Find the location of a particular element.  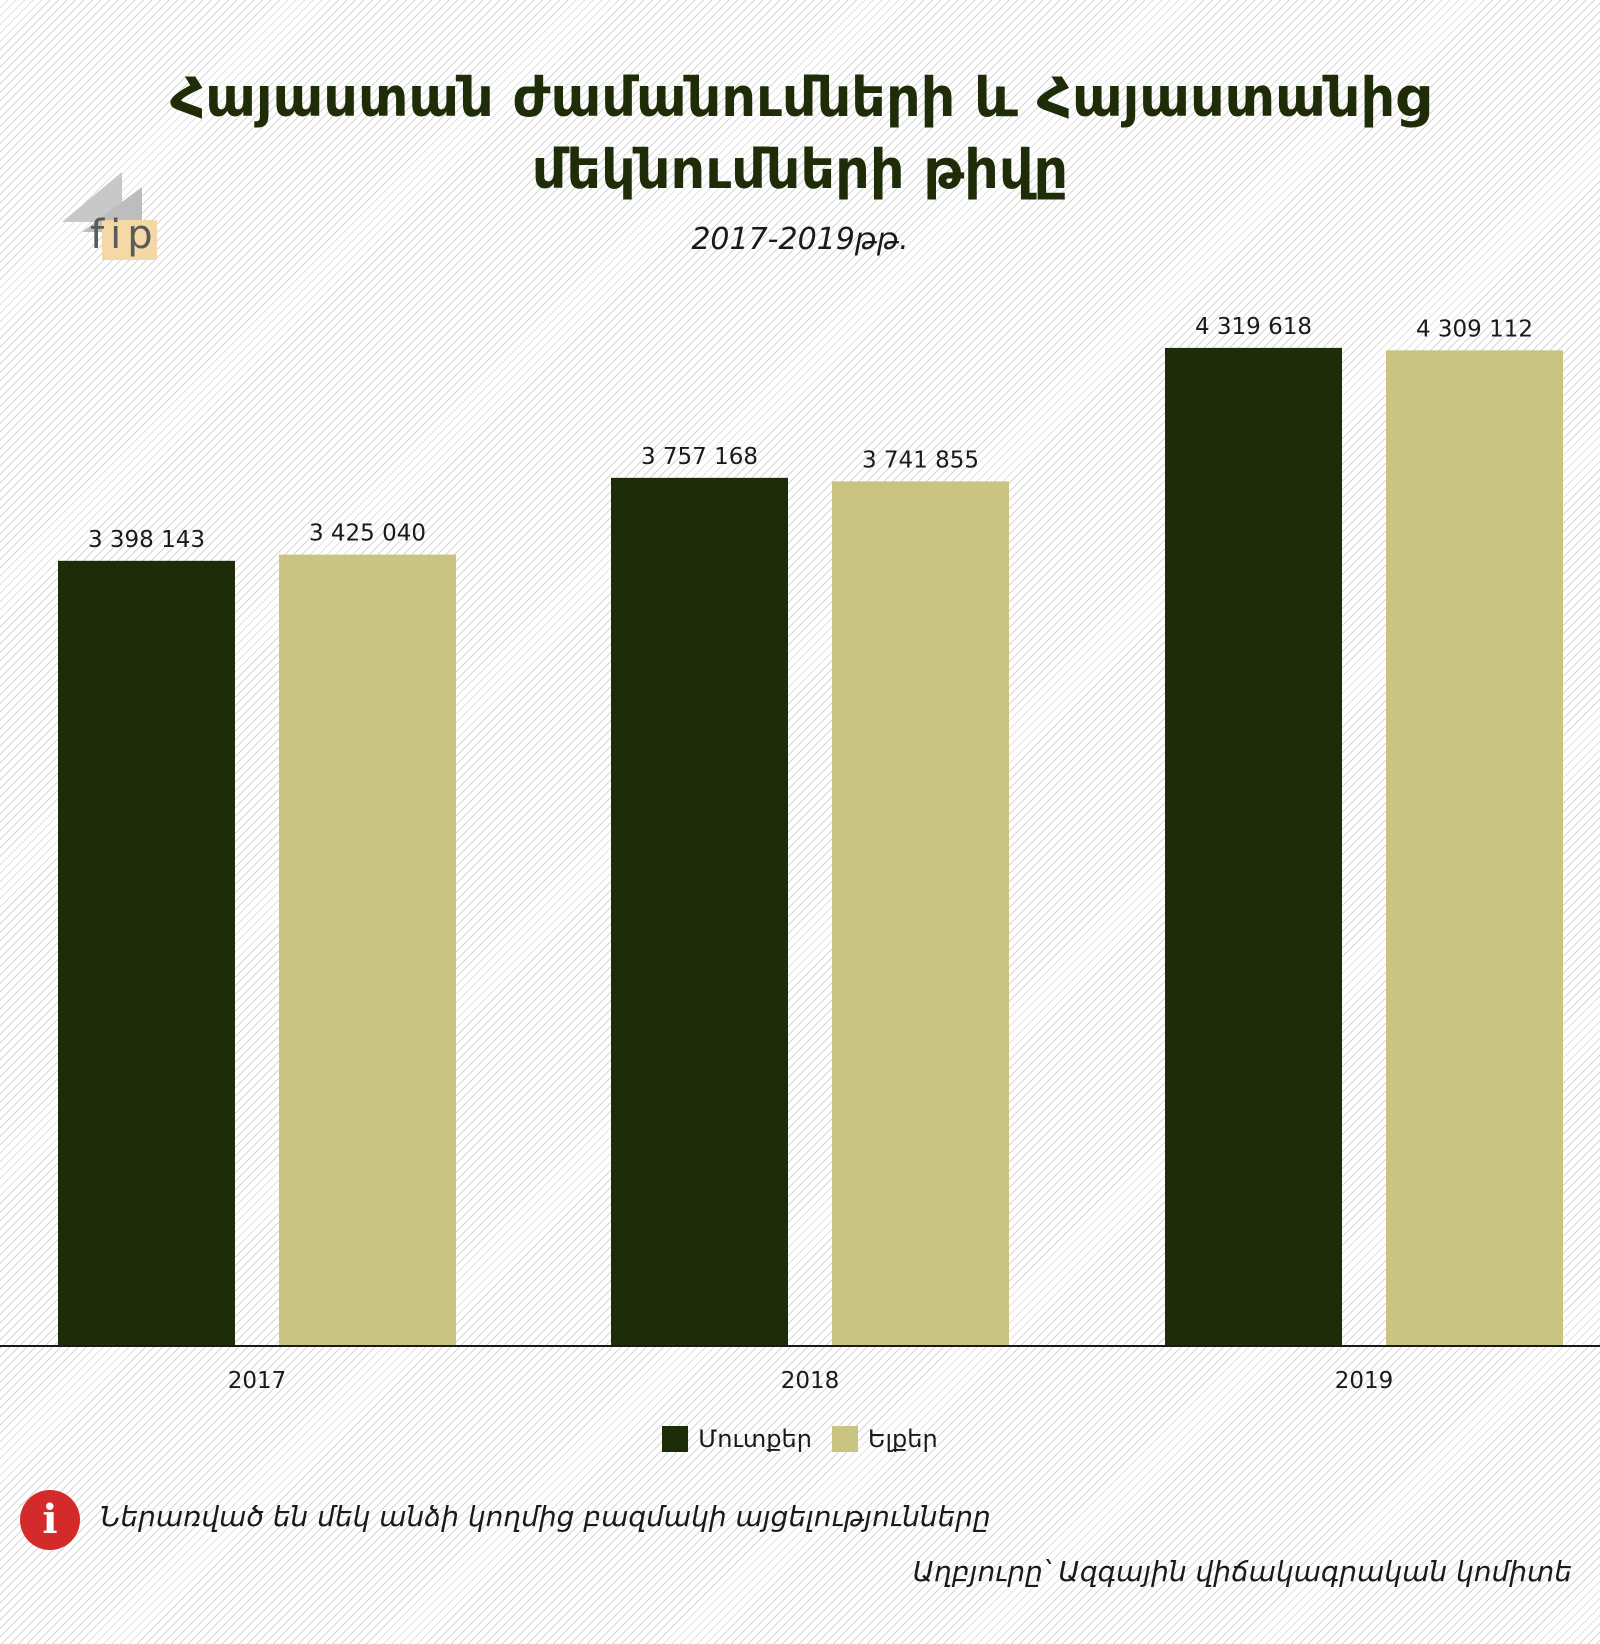

x-tick-label-2017: 2017 is located at coordinates (257, 1381).